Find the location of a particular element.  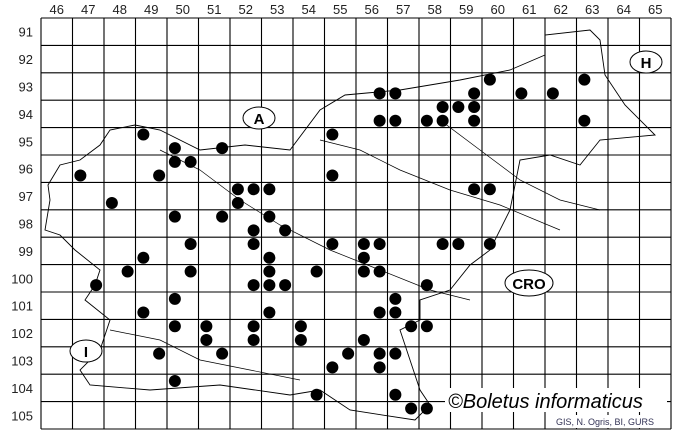

column-label: 52 is located at coordinates (246, 9).